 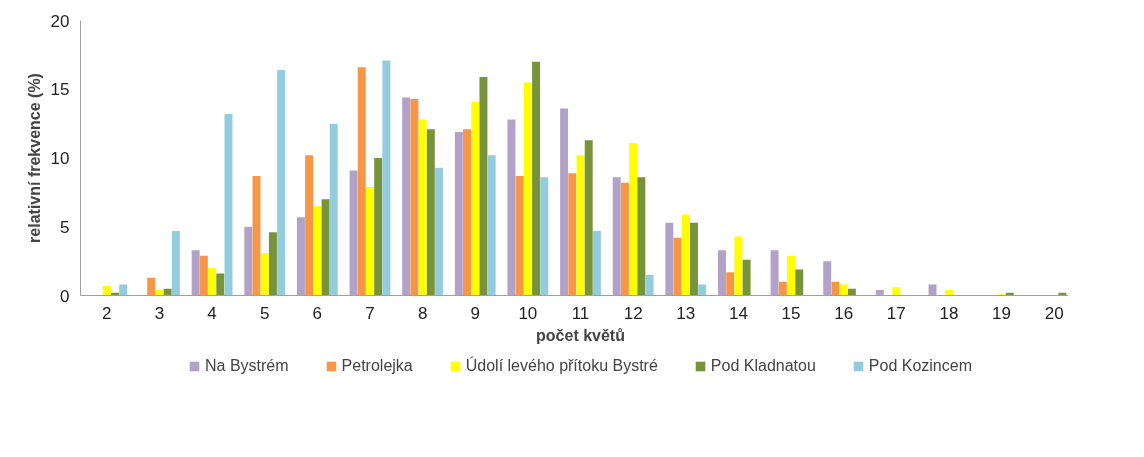 I want to click on x-tick-label: 5, so click(x=264, y=313).